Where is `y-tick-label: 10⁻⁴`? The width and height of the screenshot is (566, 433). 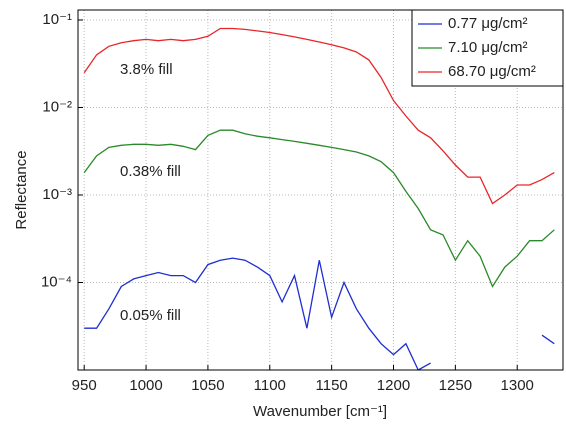 y-tick-label: 10⁻⁴ is located at coordinates (56, 281).